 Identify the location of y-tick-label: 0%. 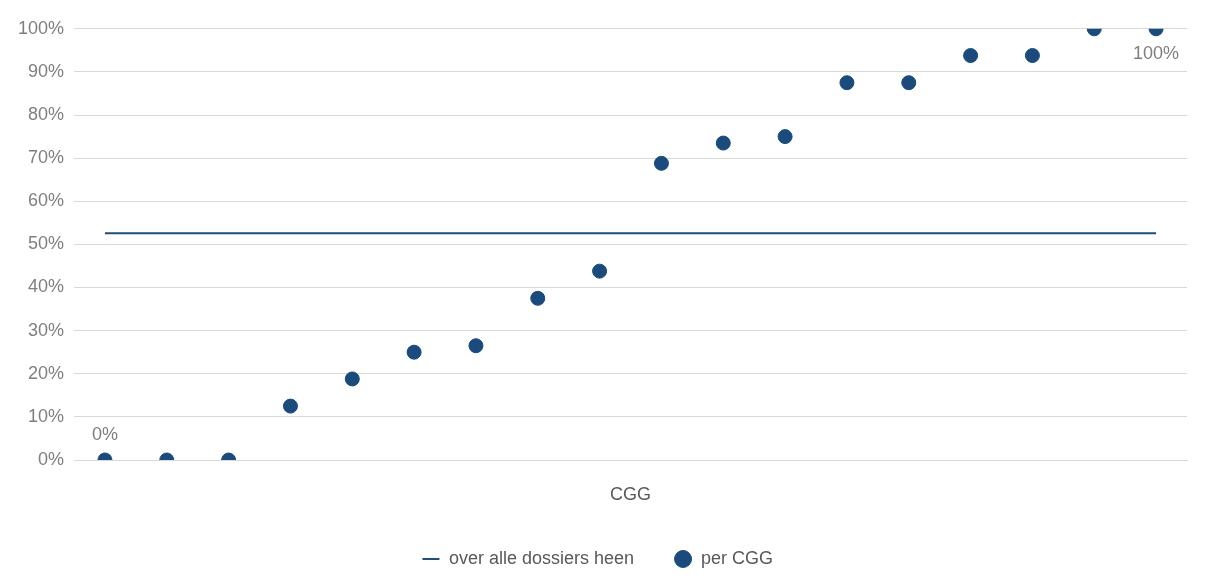
(51, 458).